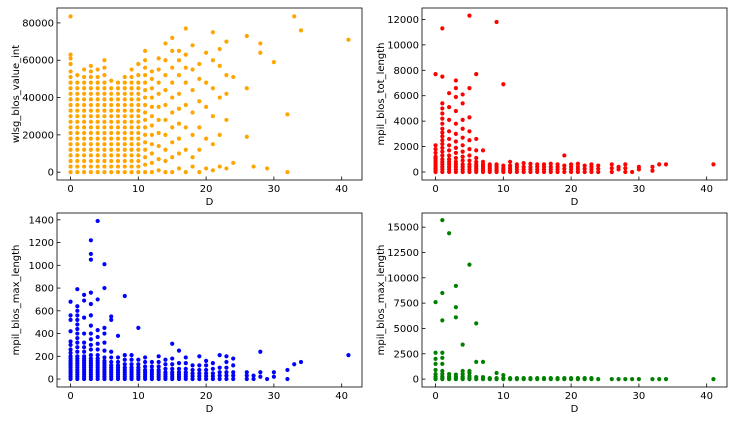 The height and width of the screenshot is (422, 734). Describe the element at coordinates (38, 98) in the screenshot. I see `y-tick-label: 40000` at that location.